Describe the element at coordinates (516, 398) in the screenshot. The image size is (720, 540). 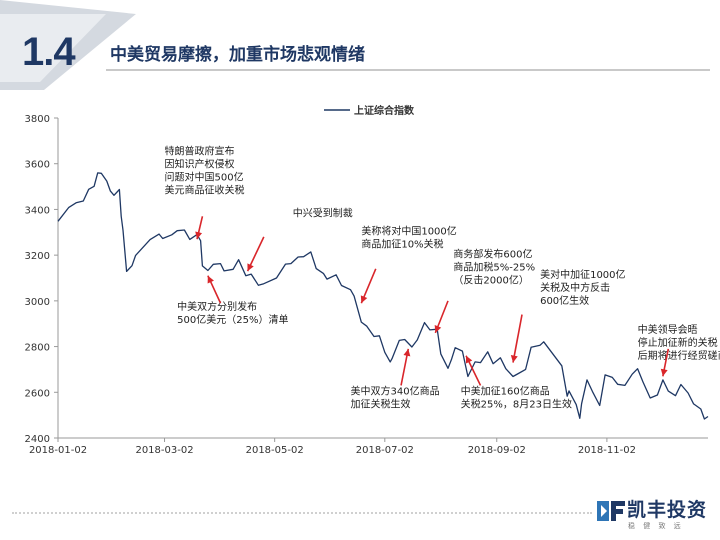
I see `event-annotation-text: 中美加征160亿商品关税25%，8月23日生效` at that location.